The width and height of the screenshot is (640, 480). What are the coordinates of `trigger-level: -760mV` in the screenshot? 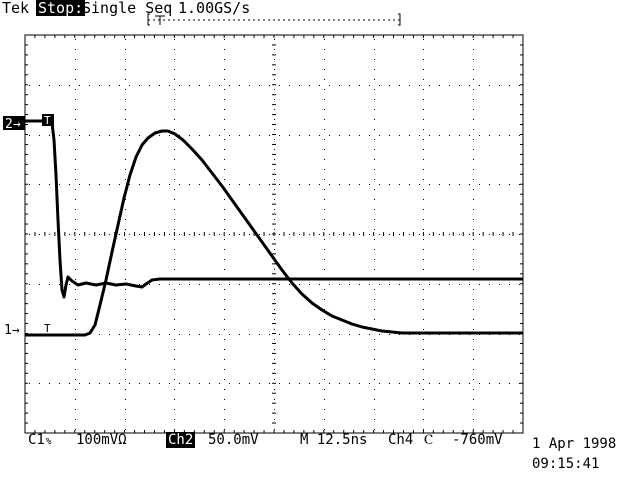 It's located at (477, 440).